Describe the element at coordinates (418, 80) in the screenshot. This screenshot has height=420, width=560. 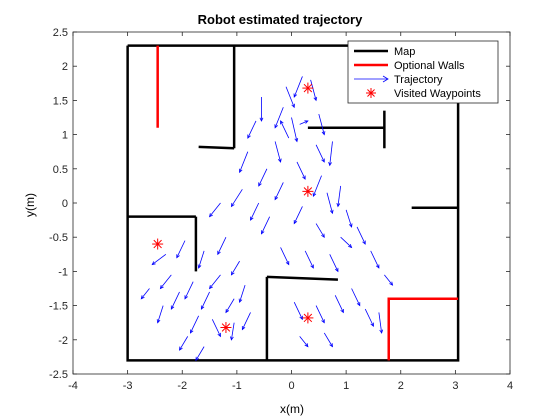
I see `legend-label: Trajectory` at that location.